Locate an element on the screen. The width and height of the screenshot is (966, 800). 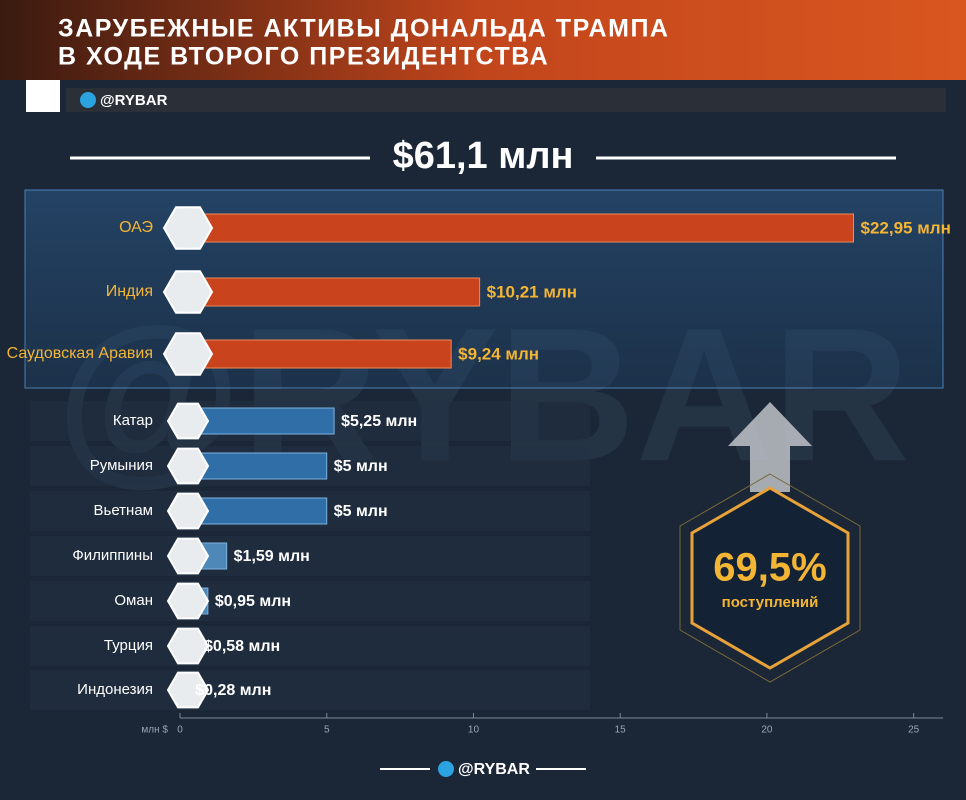
axis-label: млн $ is located at coordinates (154, 730).